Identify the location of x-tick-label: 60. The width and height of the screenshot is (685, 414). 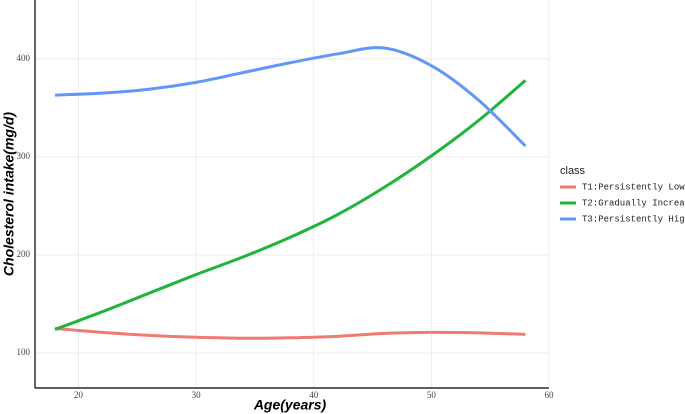
(550, 395).